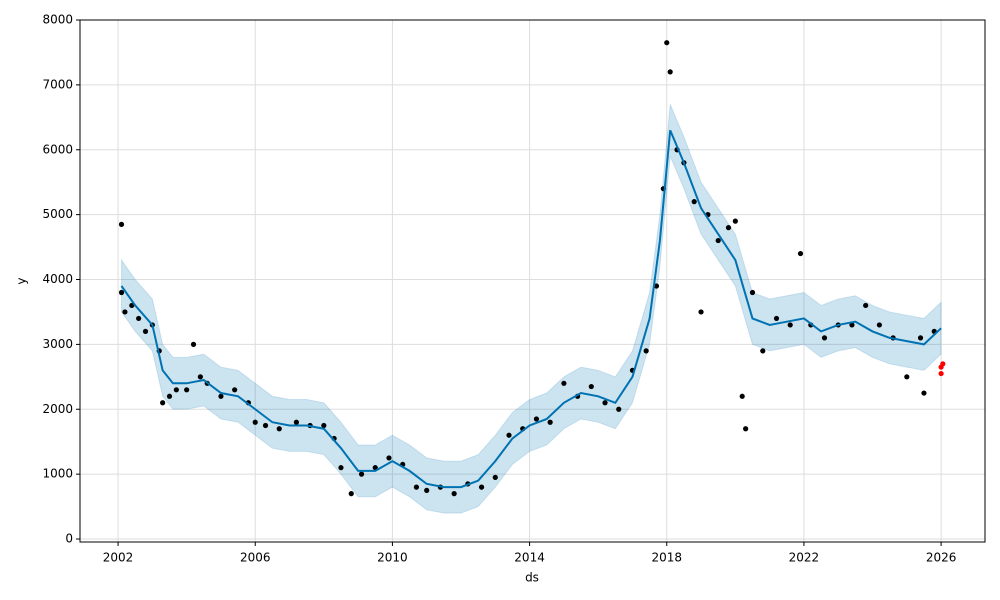 The width and height of the screenshot is (1000, 600). I want to click on x-tick-label: 2026, so click(941, 558).